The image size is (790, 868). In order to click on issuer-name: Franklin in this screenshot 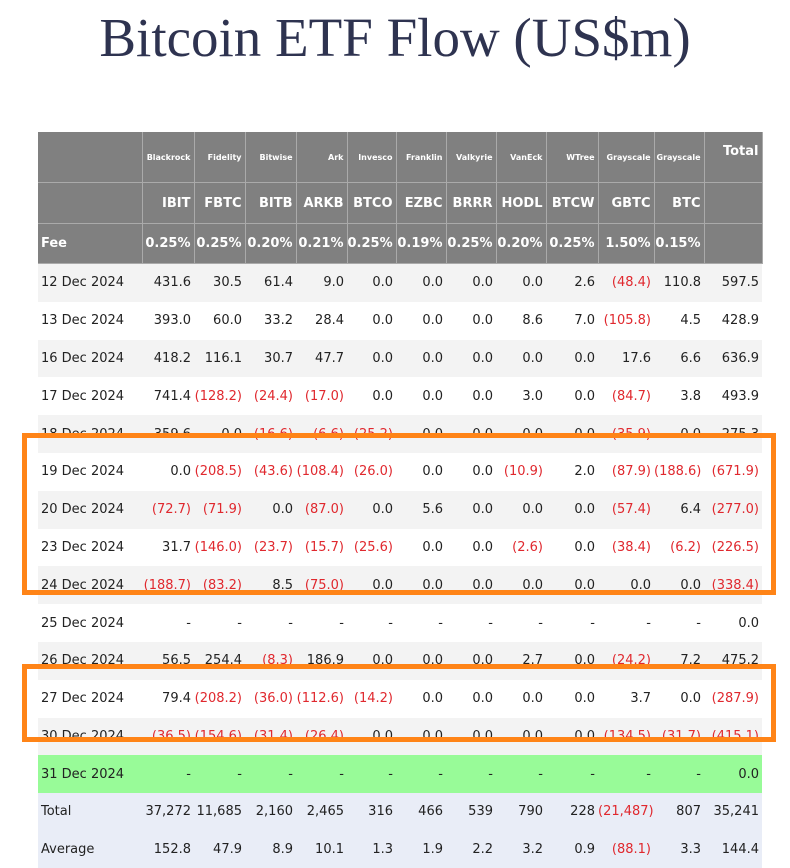, I will do `click(421, 157)`.